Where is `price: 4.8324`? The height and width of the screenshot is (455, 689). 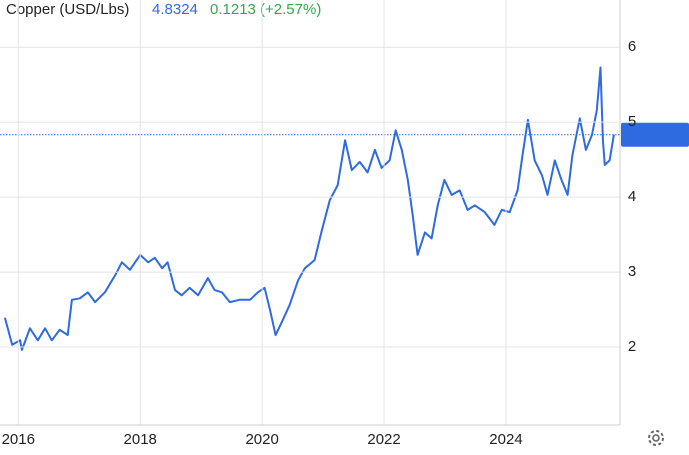
price: 4.8324 is located at coordinates (175, 9).